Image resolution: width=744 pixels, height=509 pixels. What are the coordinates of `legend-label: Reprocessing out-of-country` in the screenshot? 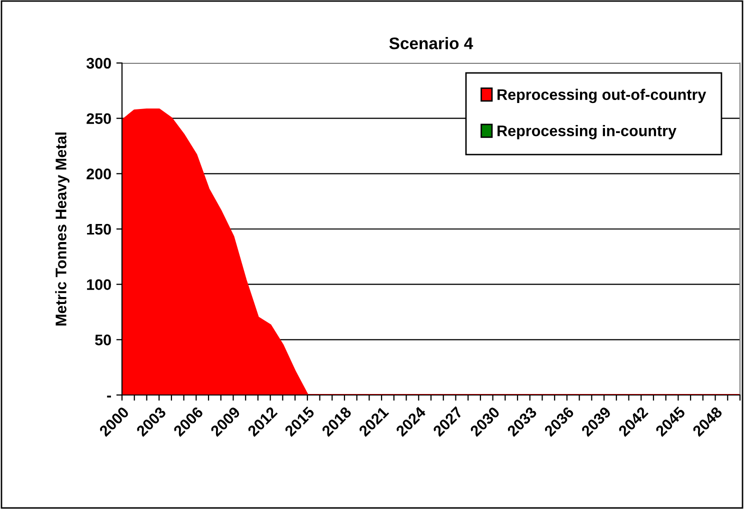 It's located at (602, 96).